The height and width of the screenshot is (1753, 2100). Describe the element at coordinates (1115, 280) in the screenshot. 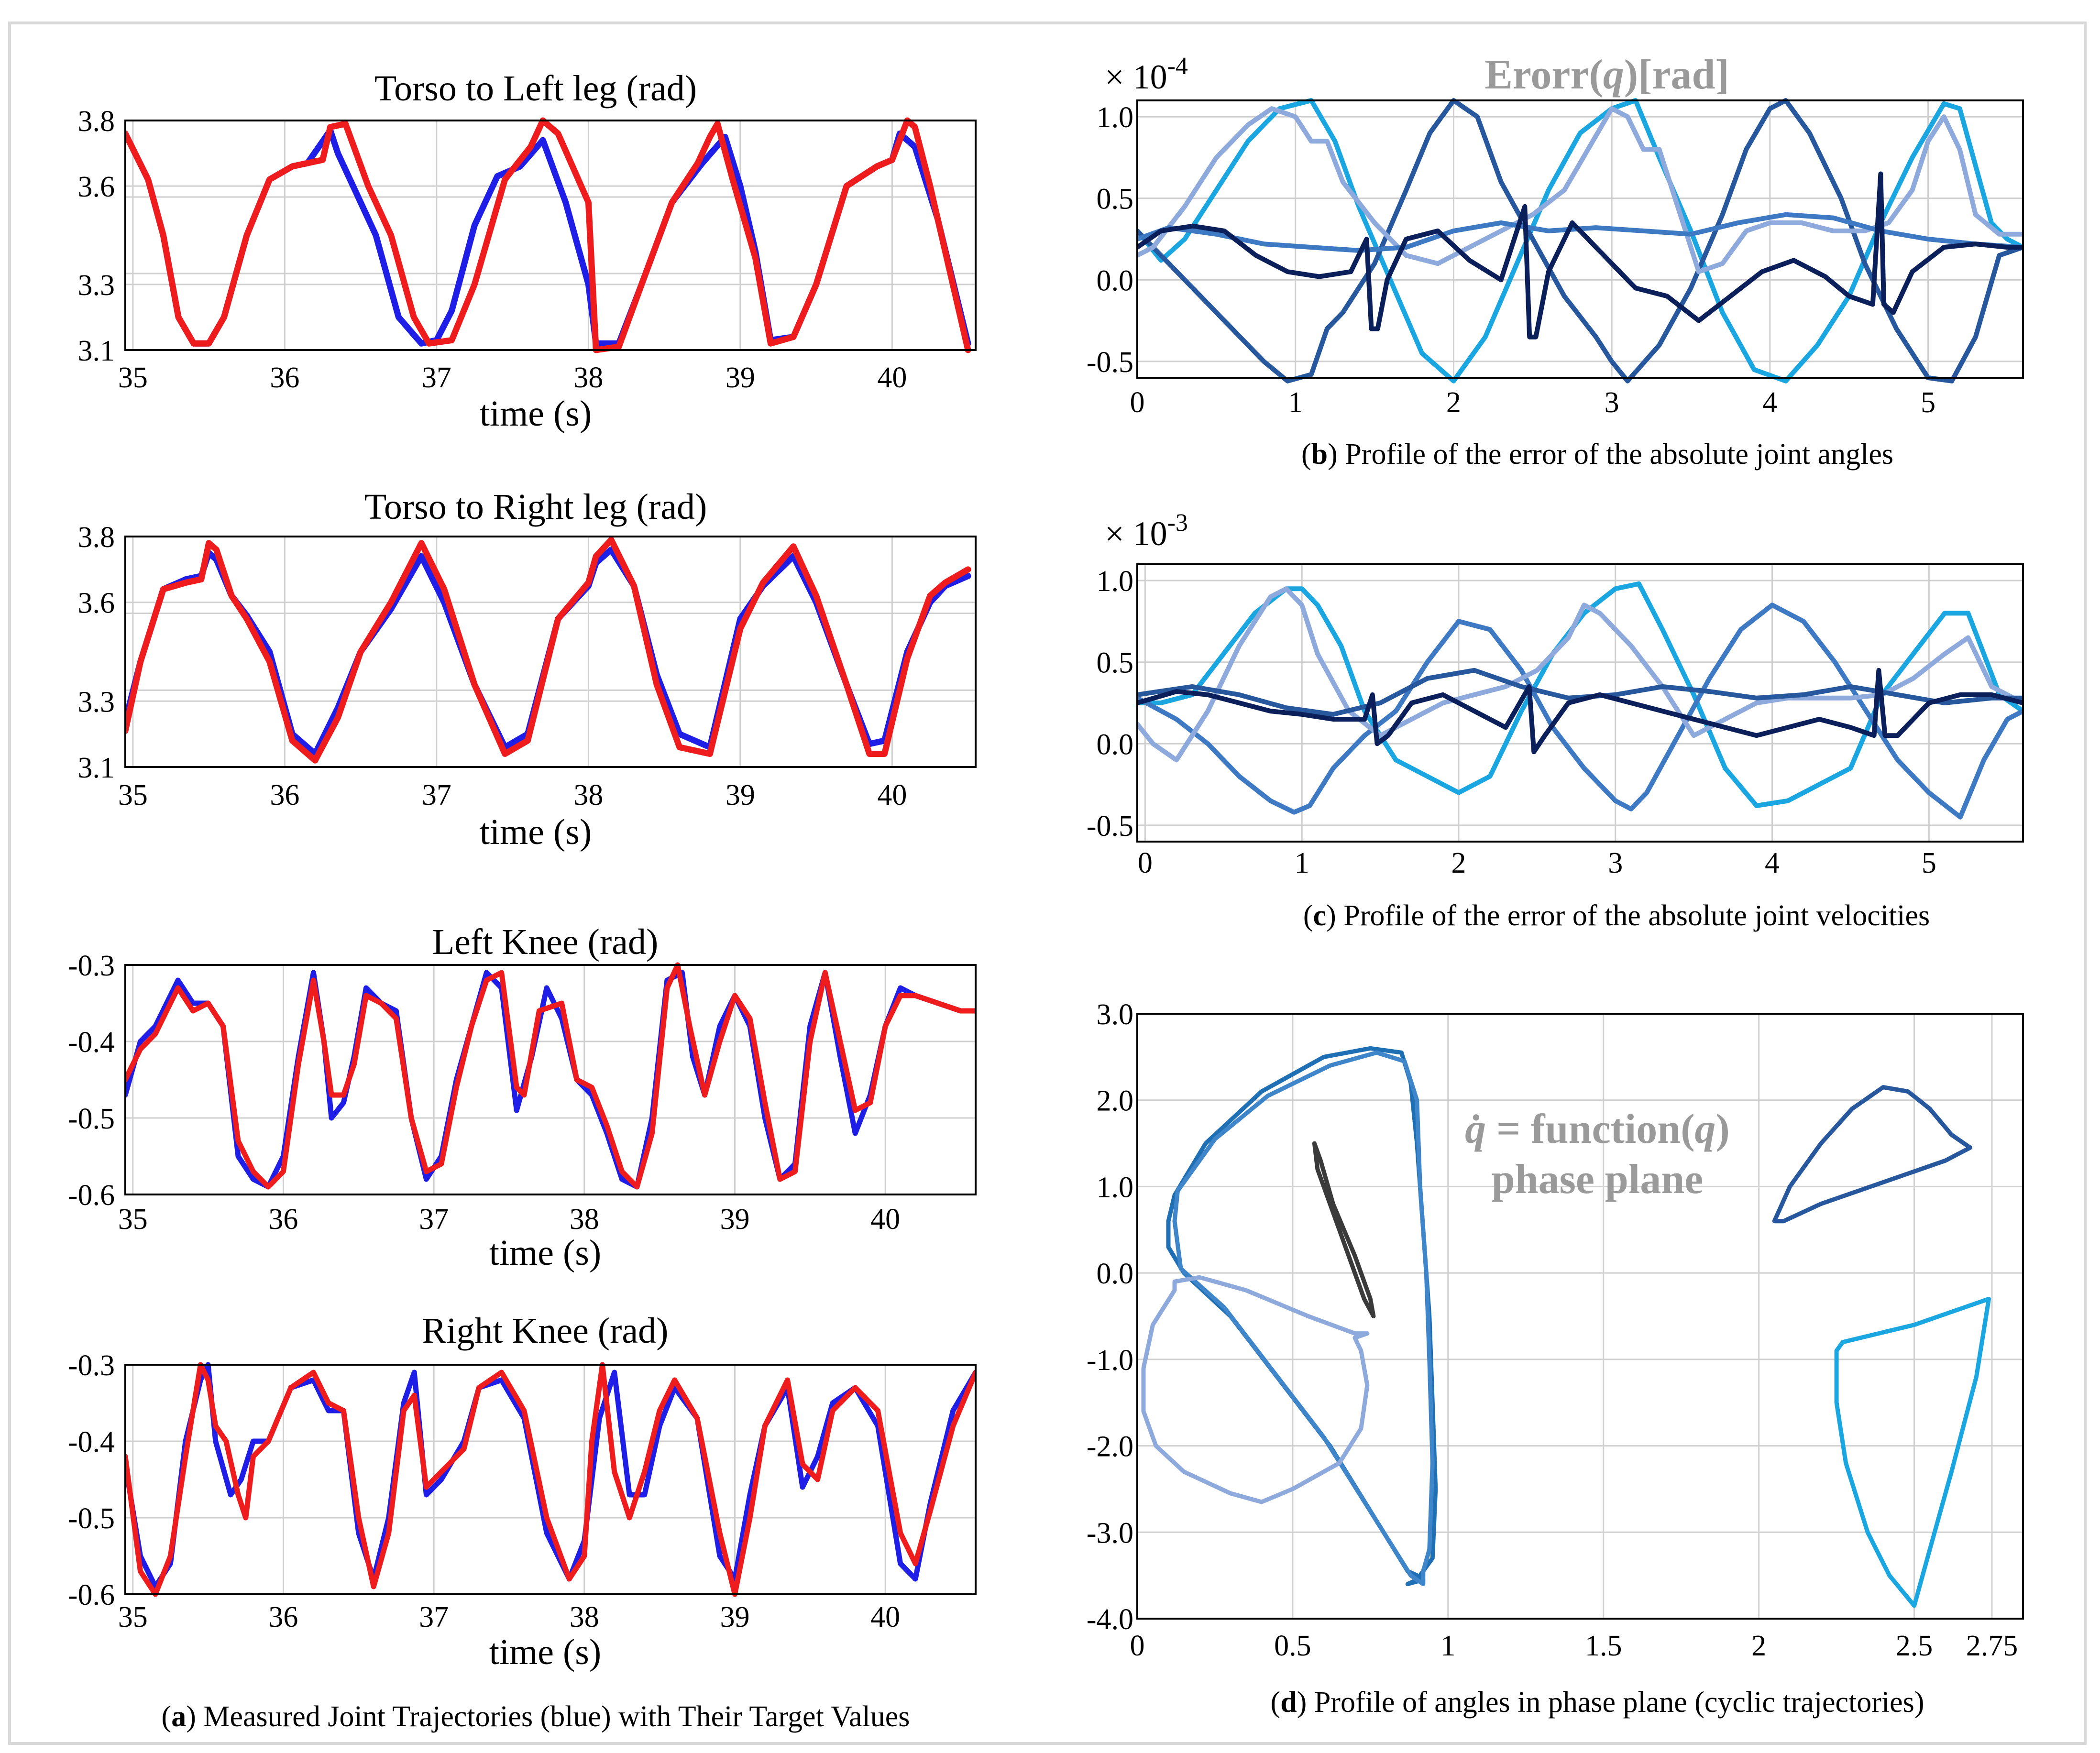

I see `y-tick-label-b: 0.0` at that location.